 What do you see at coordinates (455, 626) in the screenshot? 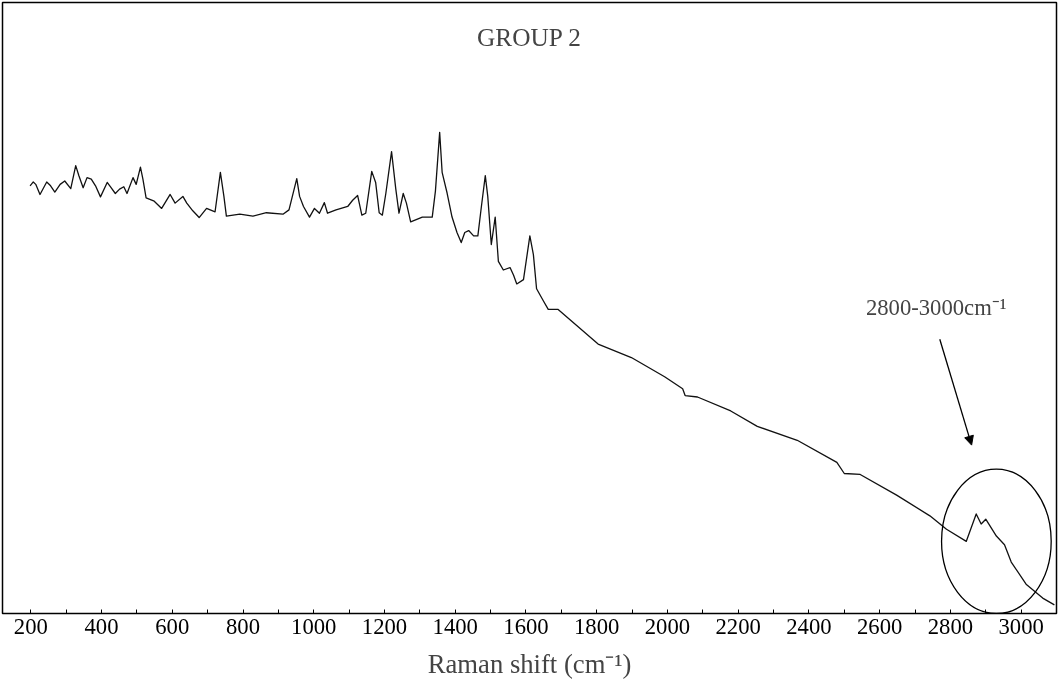
I see `x-tick-label: 1400` at bounding box center [455, 626].